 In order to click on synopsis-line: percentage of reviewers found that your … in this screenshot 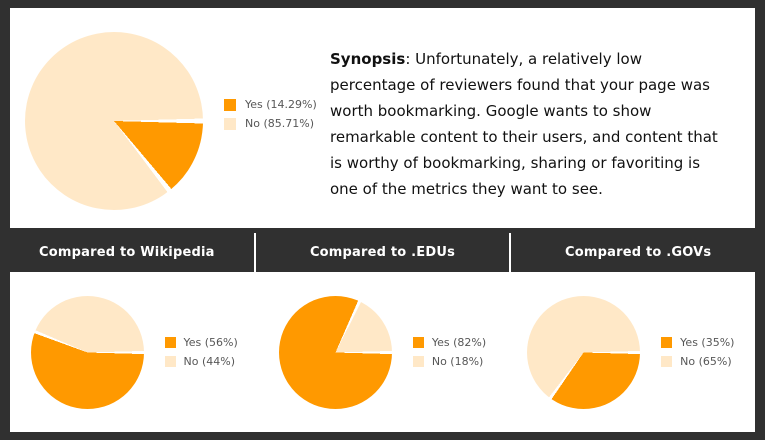, I will do `click(520, 85)`.